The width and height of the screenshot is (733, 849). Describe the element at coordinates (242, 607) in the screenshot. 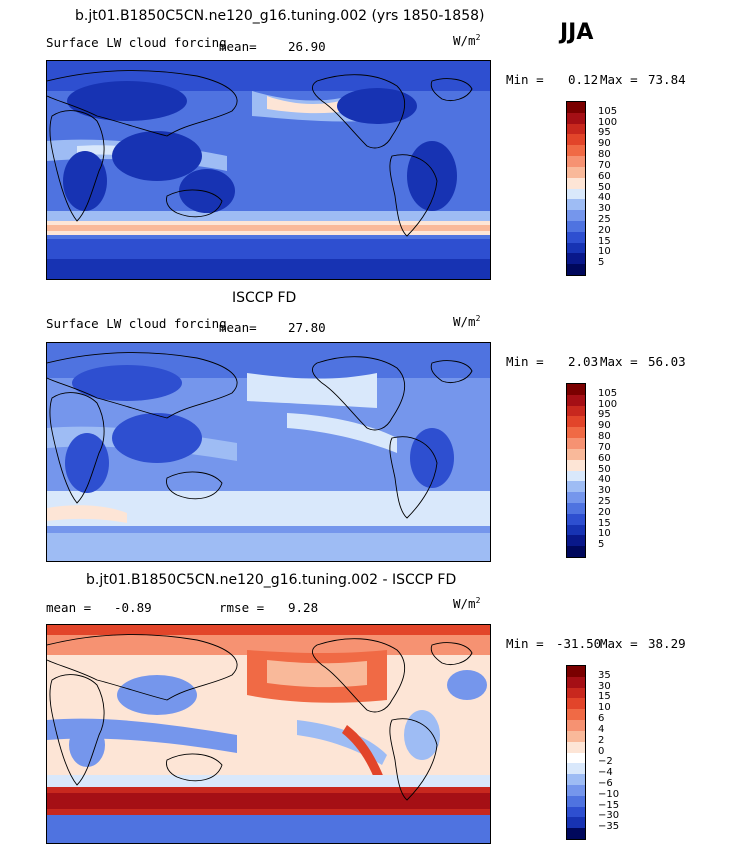

I see `panel3-rmse-label: rmse =` at that location.